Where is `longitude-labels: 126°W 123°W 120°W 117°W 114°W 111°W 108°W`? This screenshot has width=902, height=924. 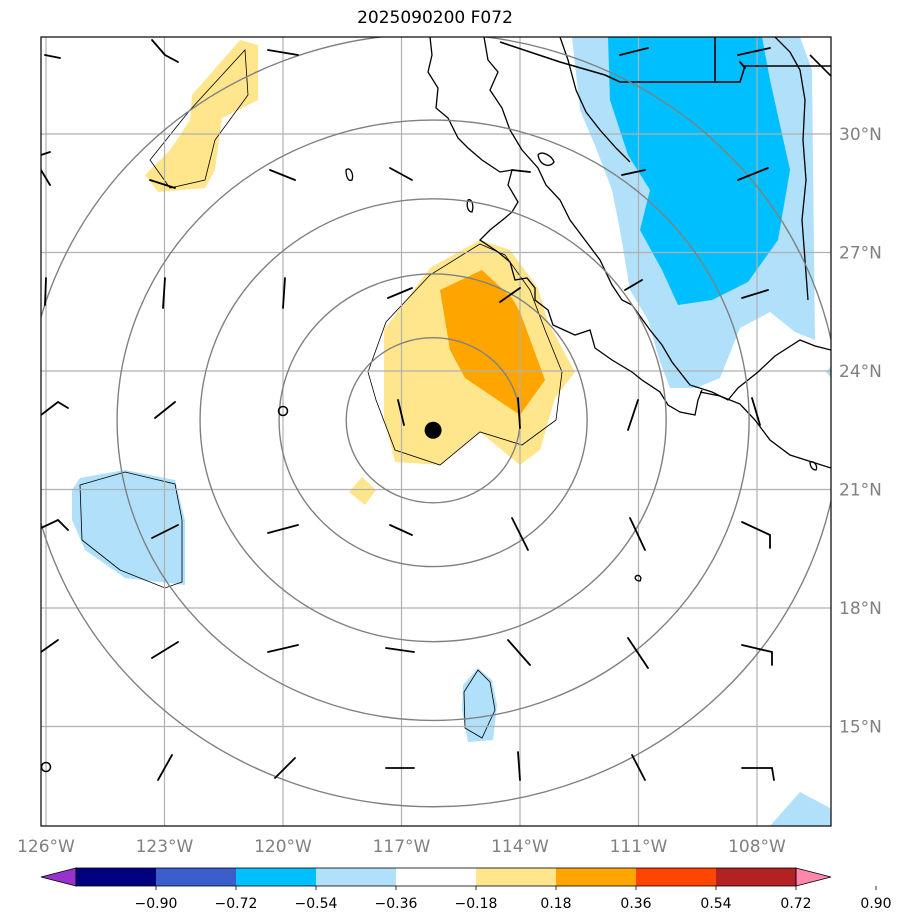 longitude-labels: 126°W 123°W 120°W 117°W 114°W 111°W 108°W is located at coordinates (401, 847).